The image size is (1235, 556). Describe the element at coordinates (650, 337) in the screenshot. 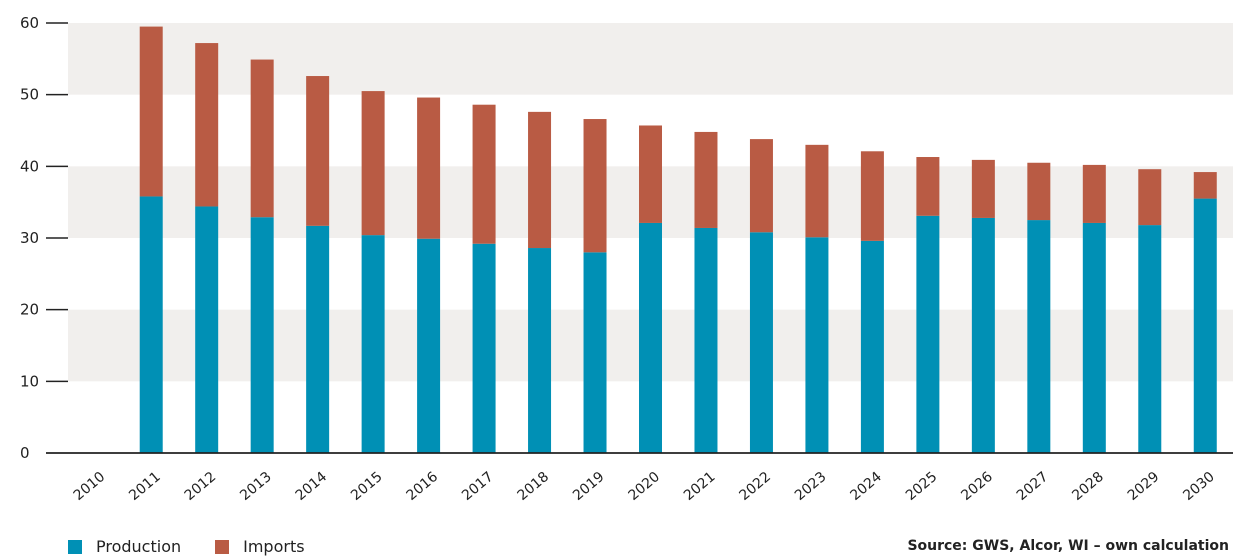

I see `bar-production-2020` at that location.